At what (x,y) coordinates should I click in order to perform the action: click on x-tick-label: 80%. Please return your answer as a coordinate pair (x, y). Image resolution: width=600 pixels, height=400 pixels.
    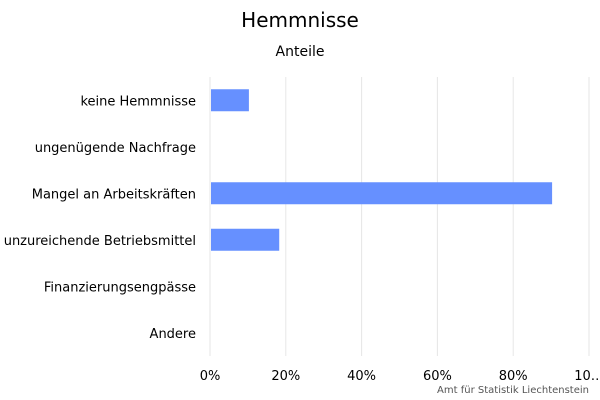
    Looking at the image, I should click on (513, 376).